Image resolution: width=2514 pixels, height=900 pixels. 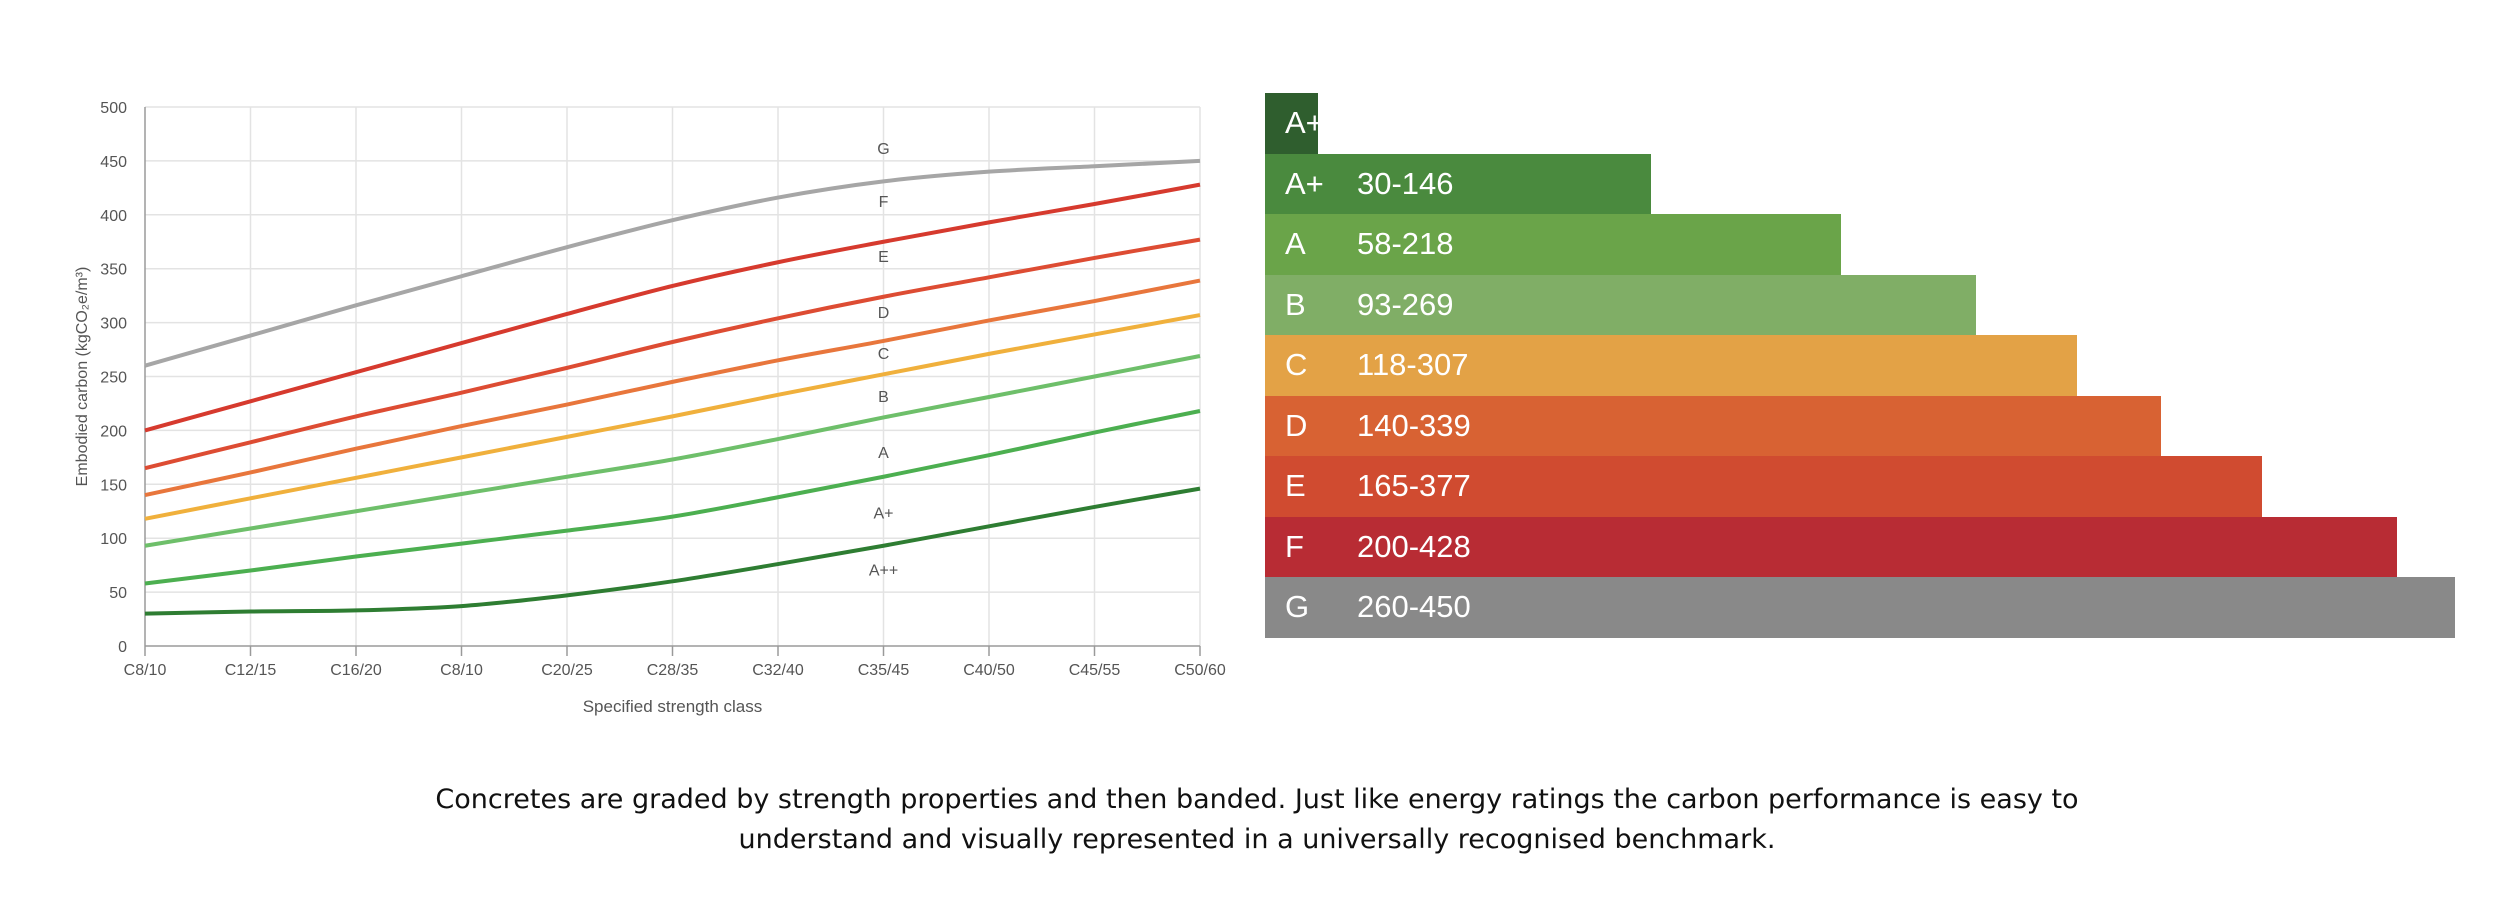 What do you see at coordinates (113, 539) in the screenshot?
I see `y-tick-label: 100` at bounding box center [113, 539].